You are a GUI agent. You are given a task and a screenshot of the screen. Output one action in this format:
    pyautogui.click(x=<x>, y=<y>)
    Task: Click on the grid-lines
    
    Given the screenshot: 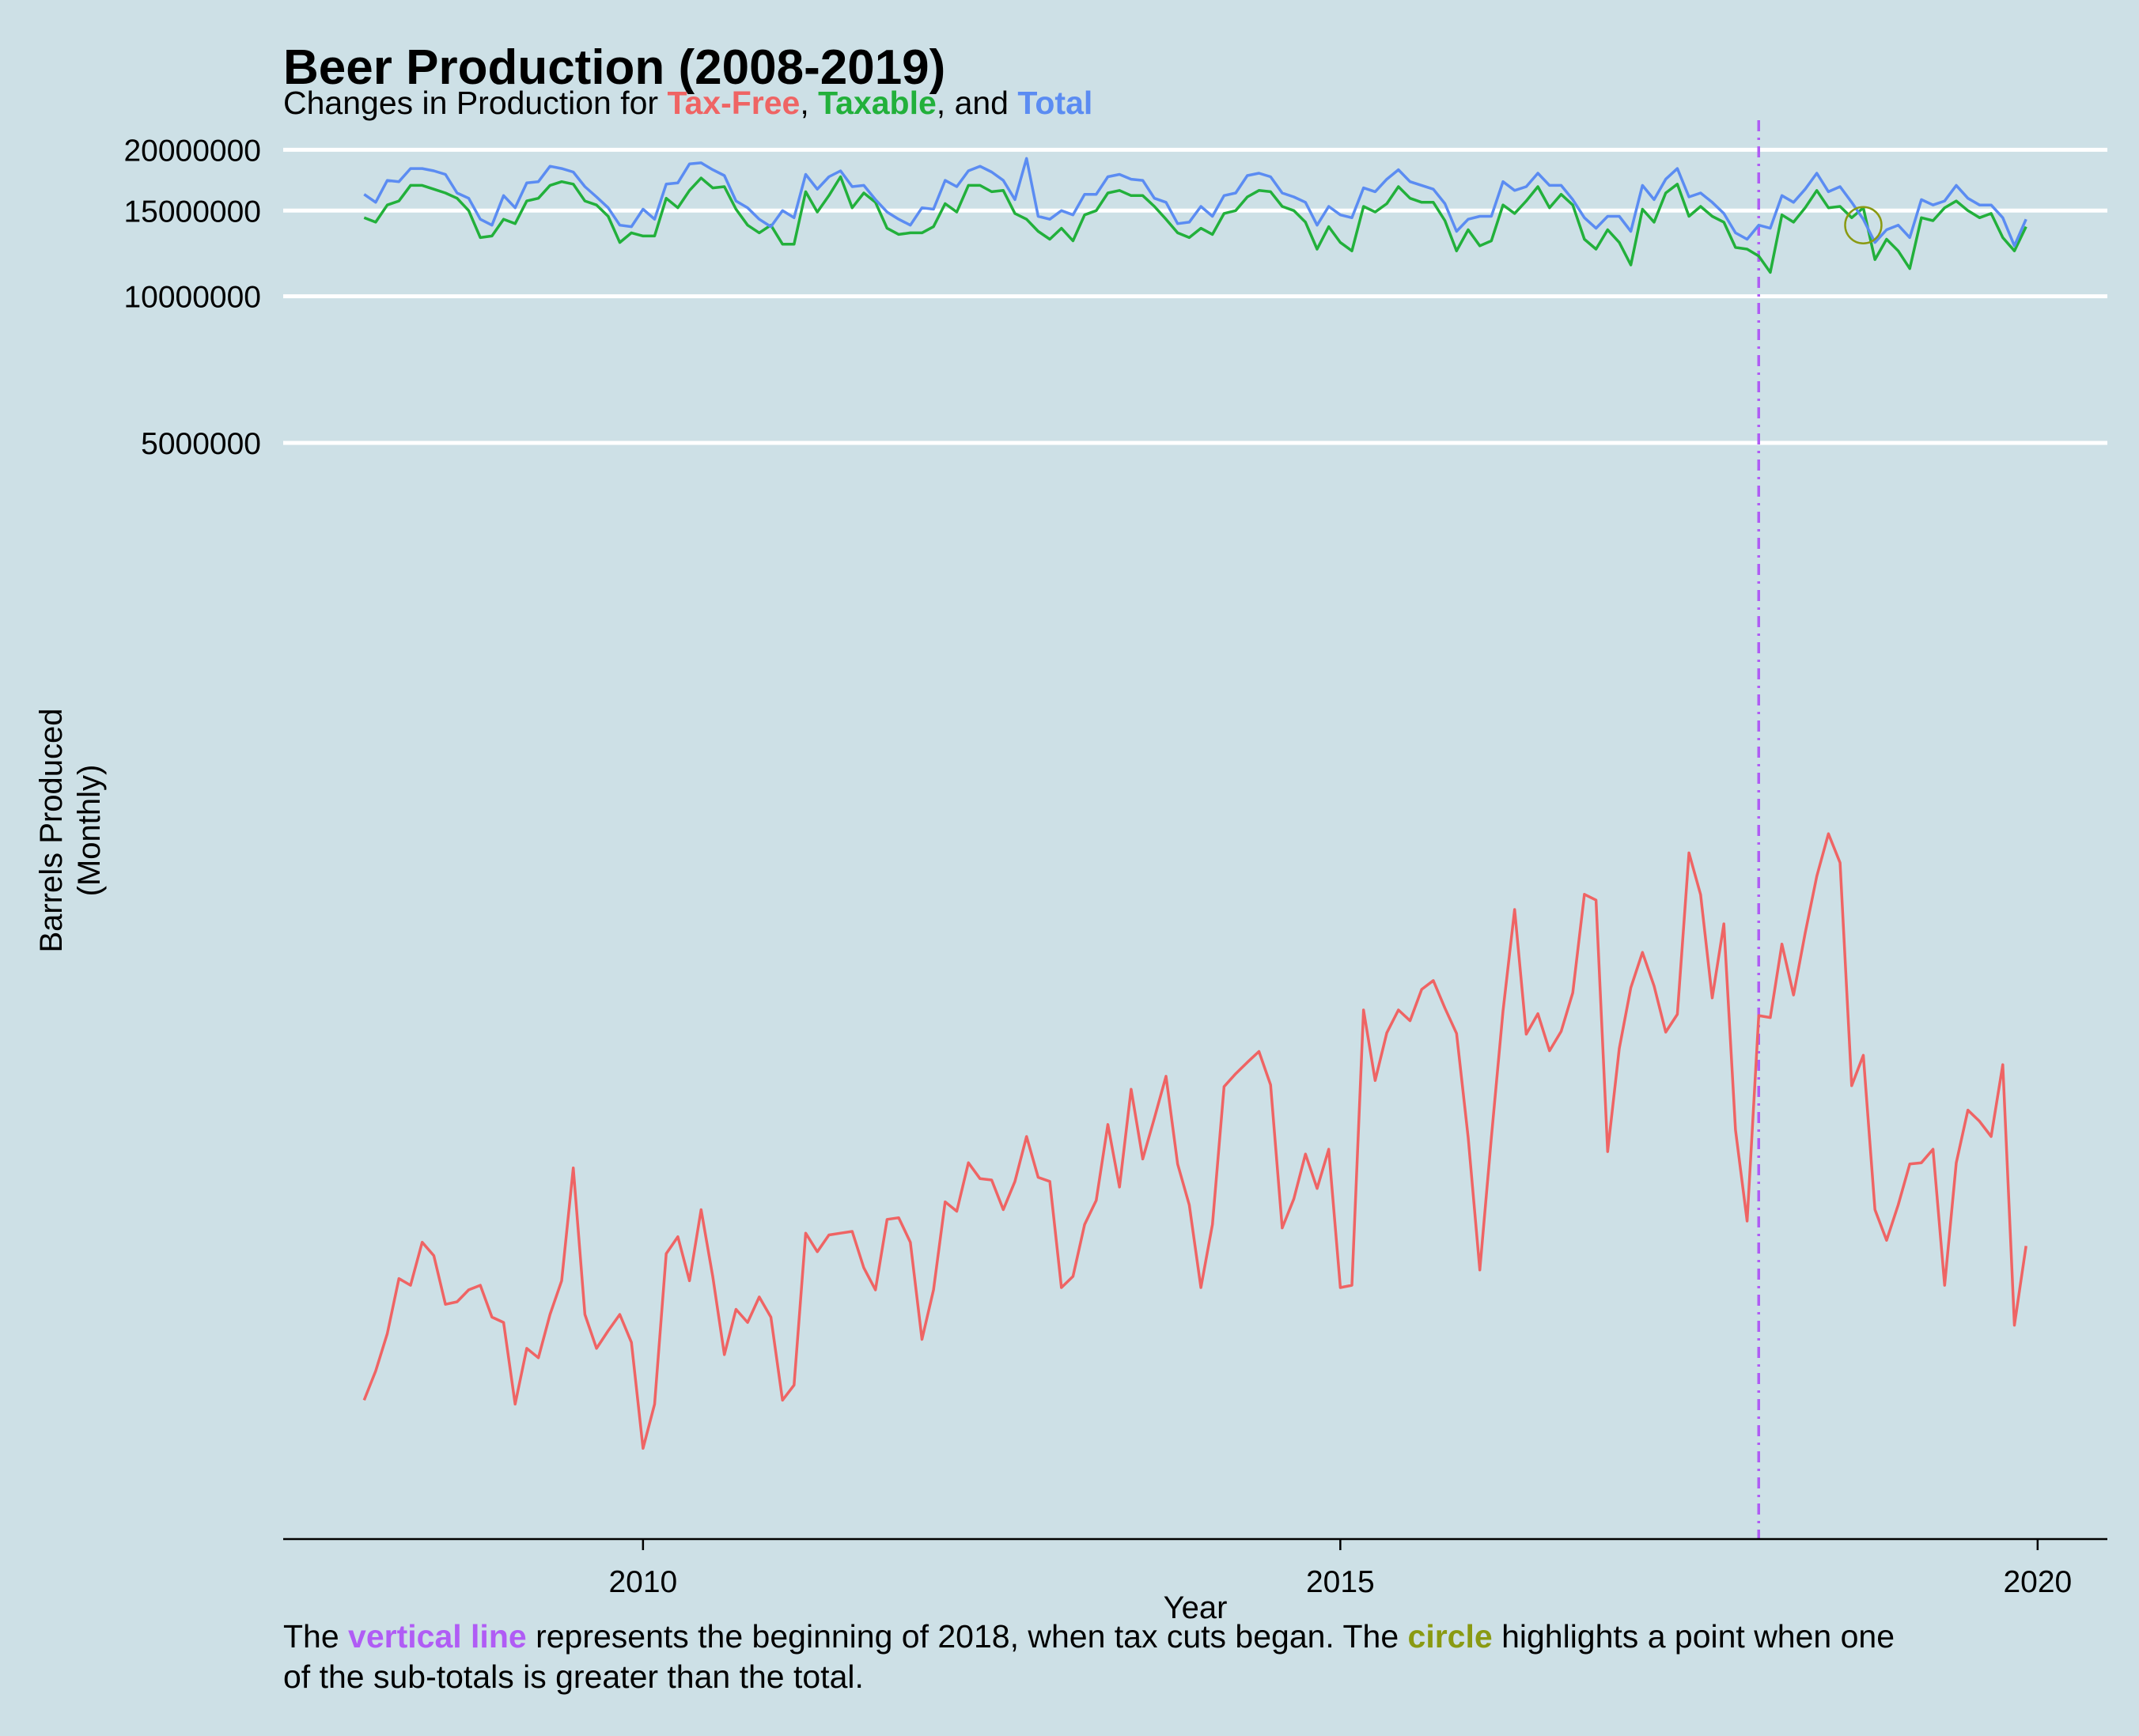 What is the action you would take?
    pyautogui.click(x=1195, y=296)
    